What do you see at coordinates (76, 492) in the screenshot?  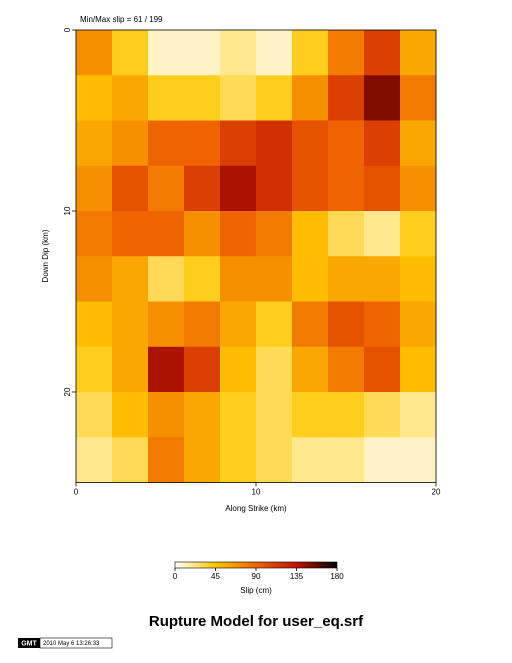 I see `x-tick-label: 0` at bounding box center [76, 492].